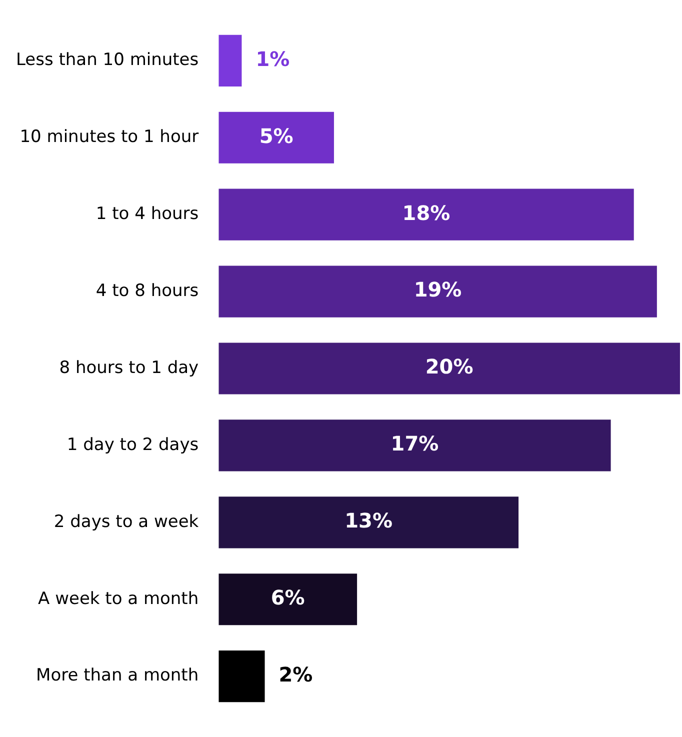 This screenshot has width=682, height=737. What do you see at coordinates (117, 676) in the screenshot?
I see `y-tick-label: More than a month` at bounding box center [117, 676].